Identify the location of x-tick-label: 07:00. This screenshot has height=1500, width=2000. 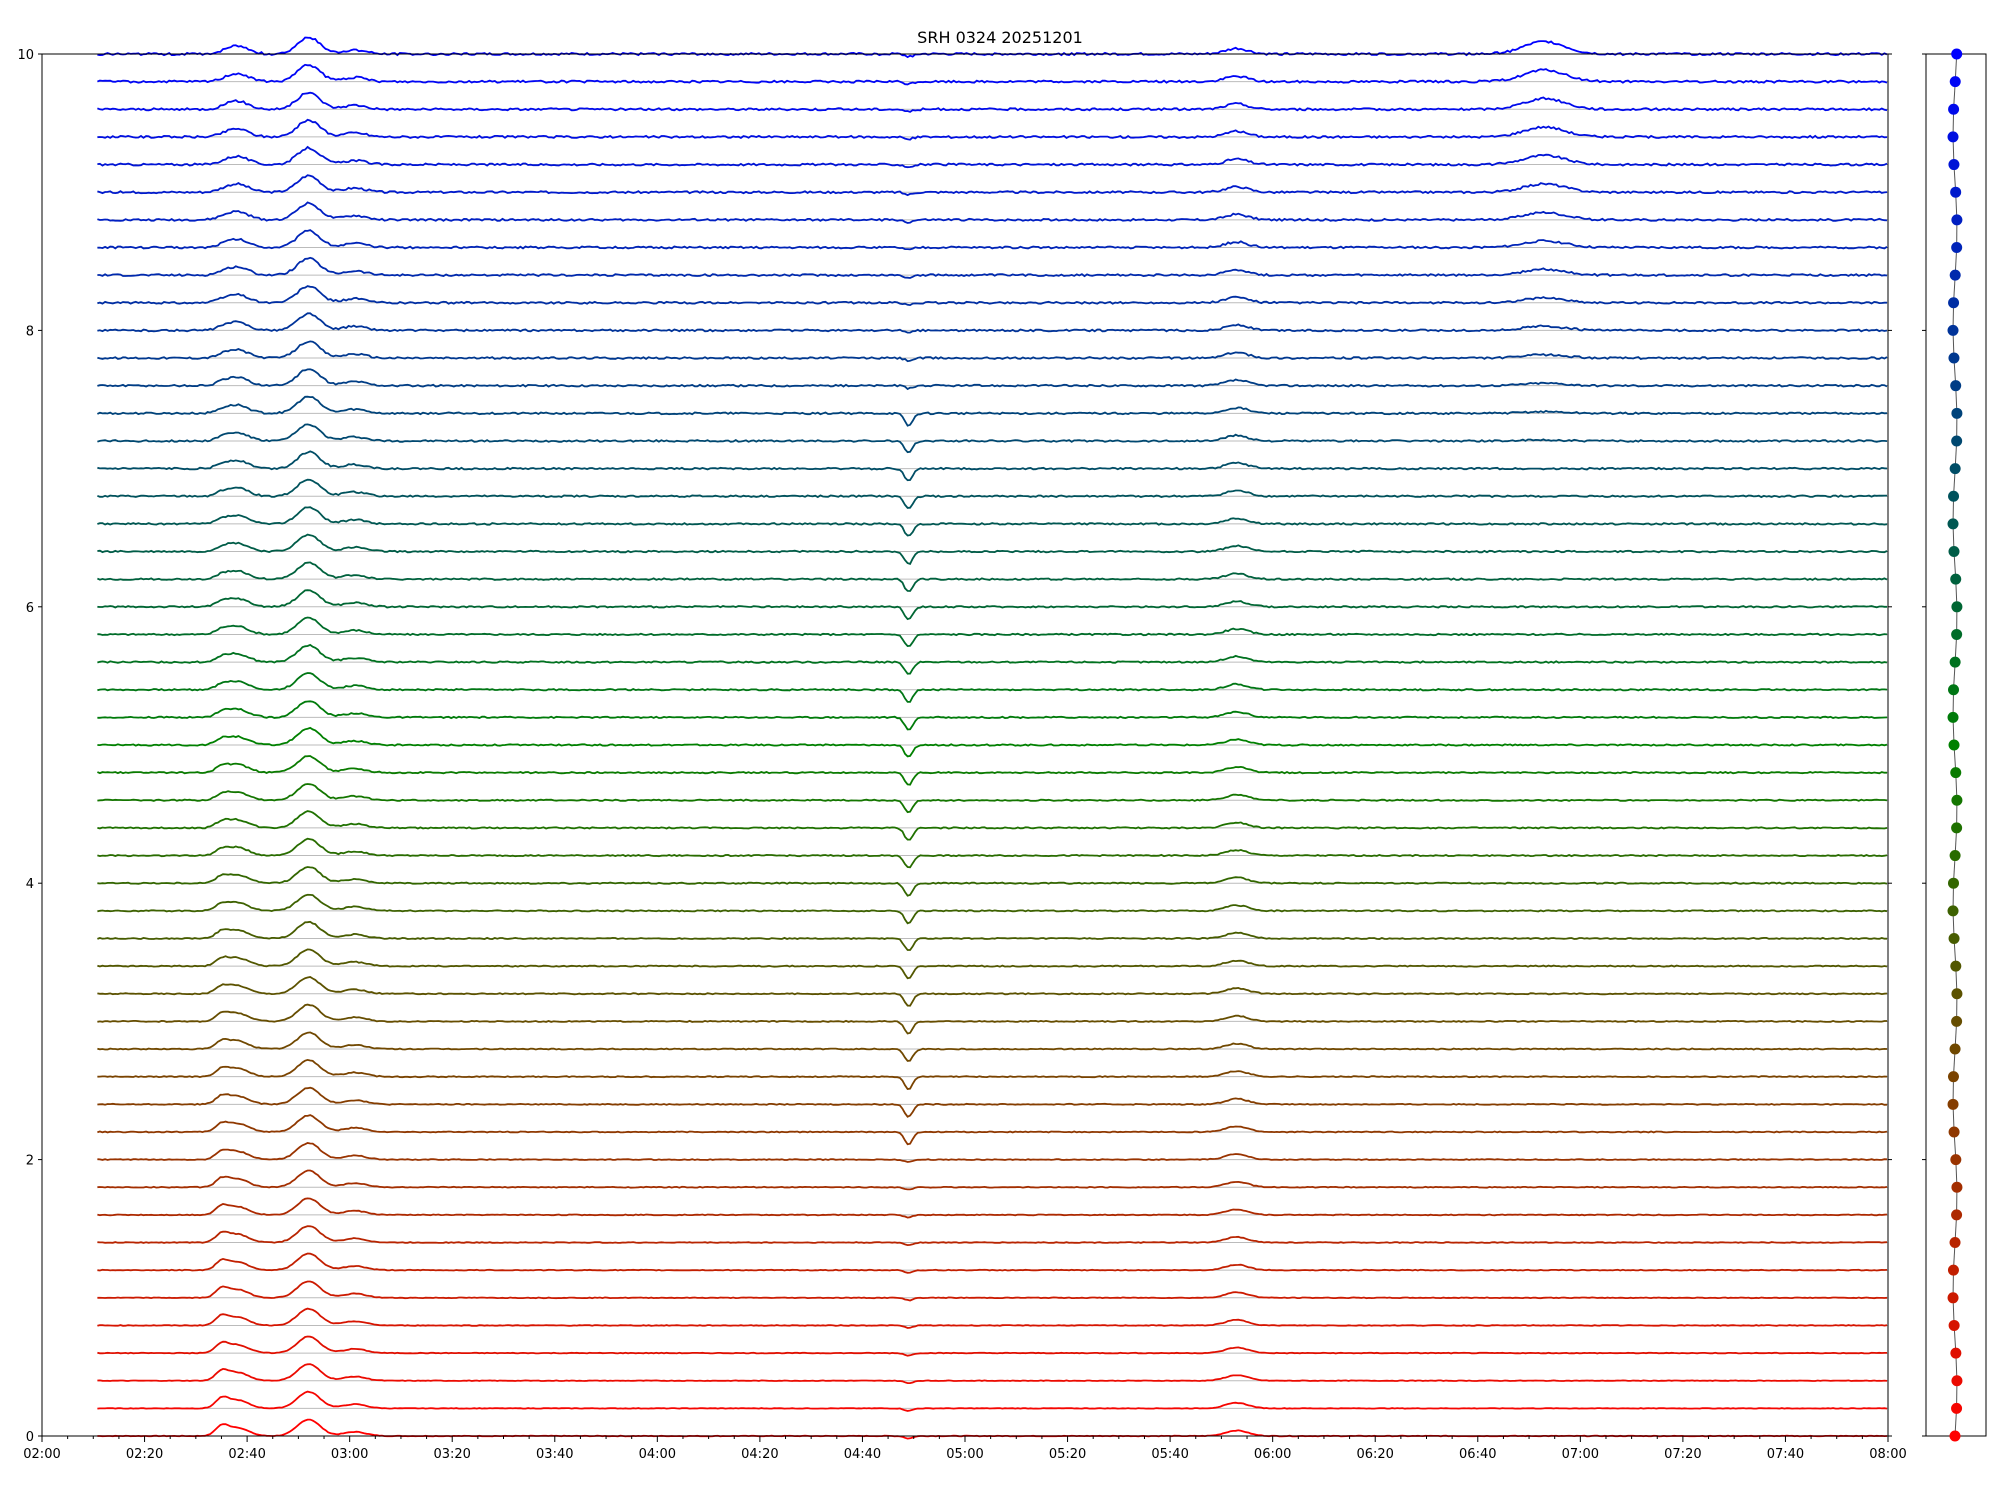
(1580, 1454).